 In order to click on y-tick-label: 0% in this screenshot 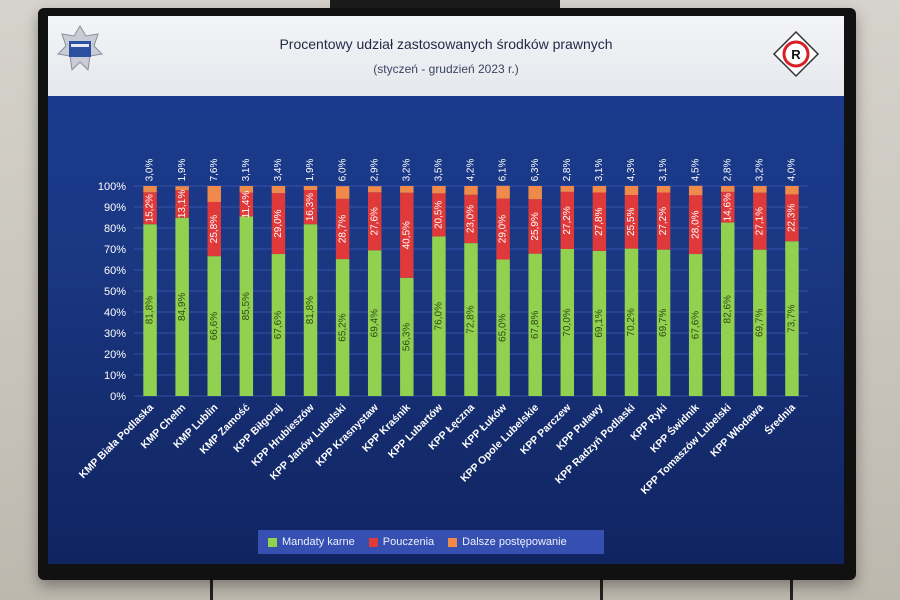, I will do `click(118, 397)`.